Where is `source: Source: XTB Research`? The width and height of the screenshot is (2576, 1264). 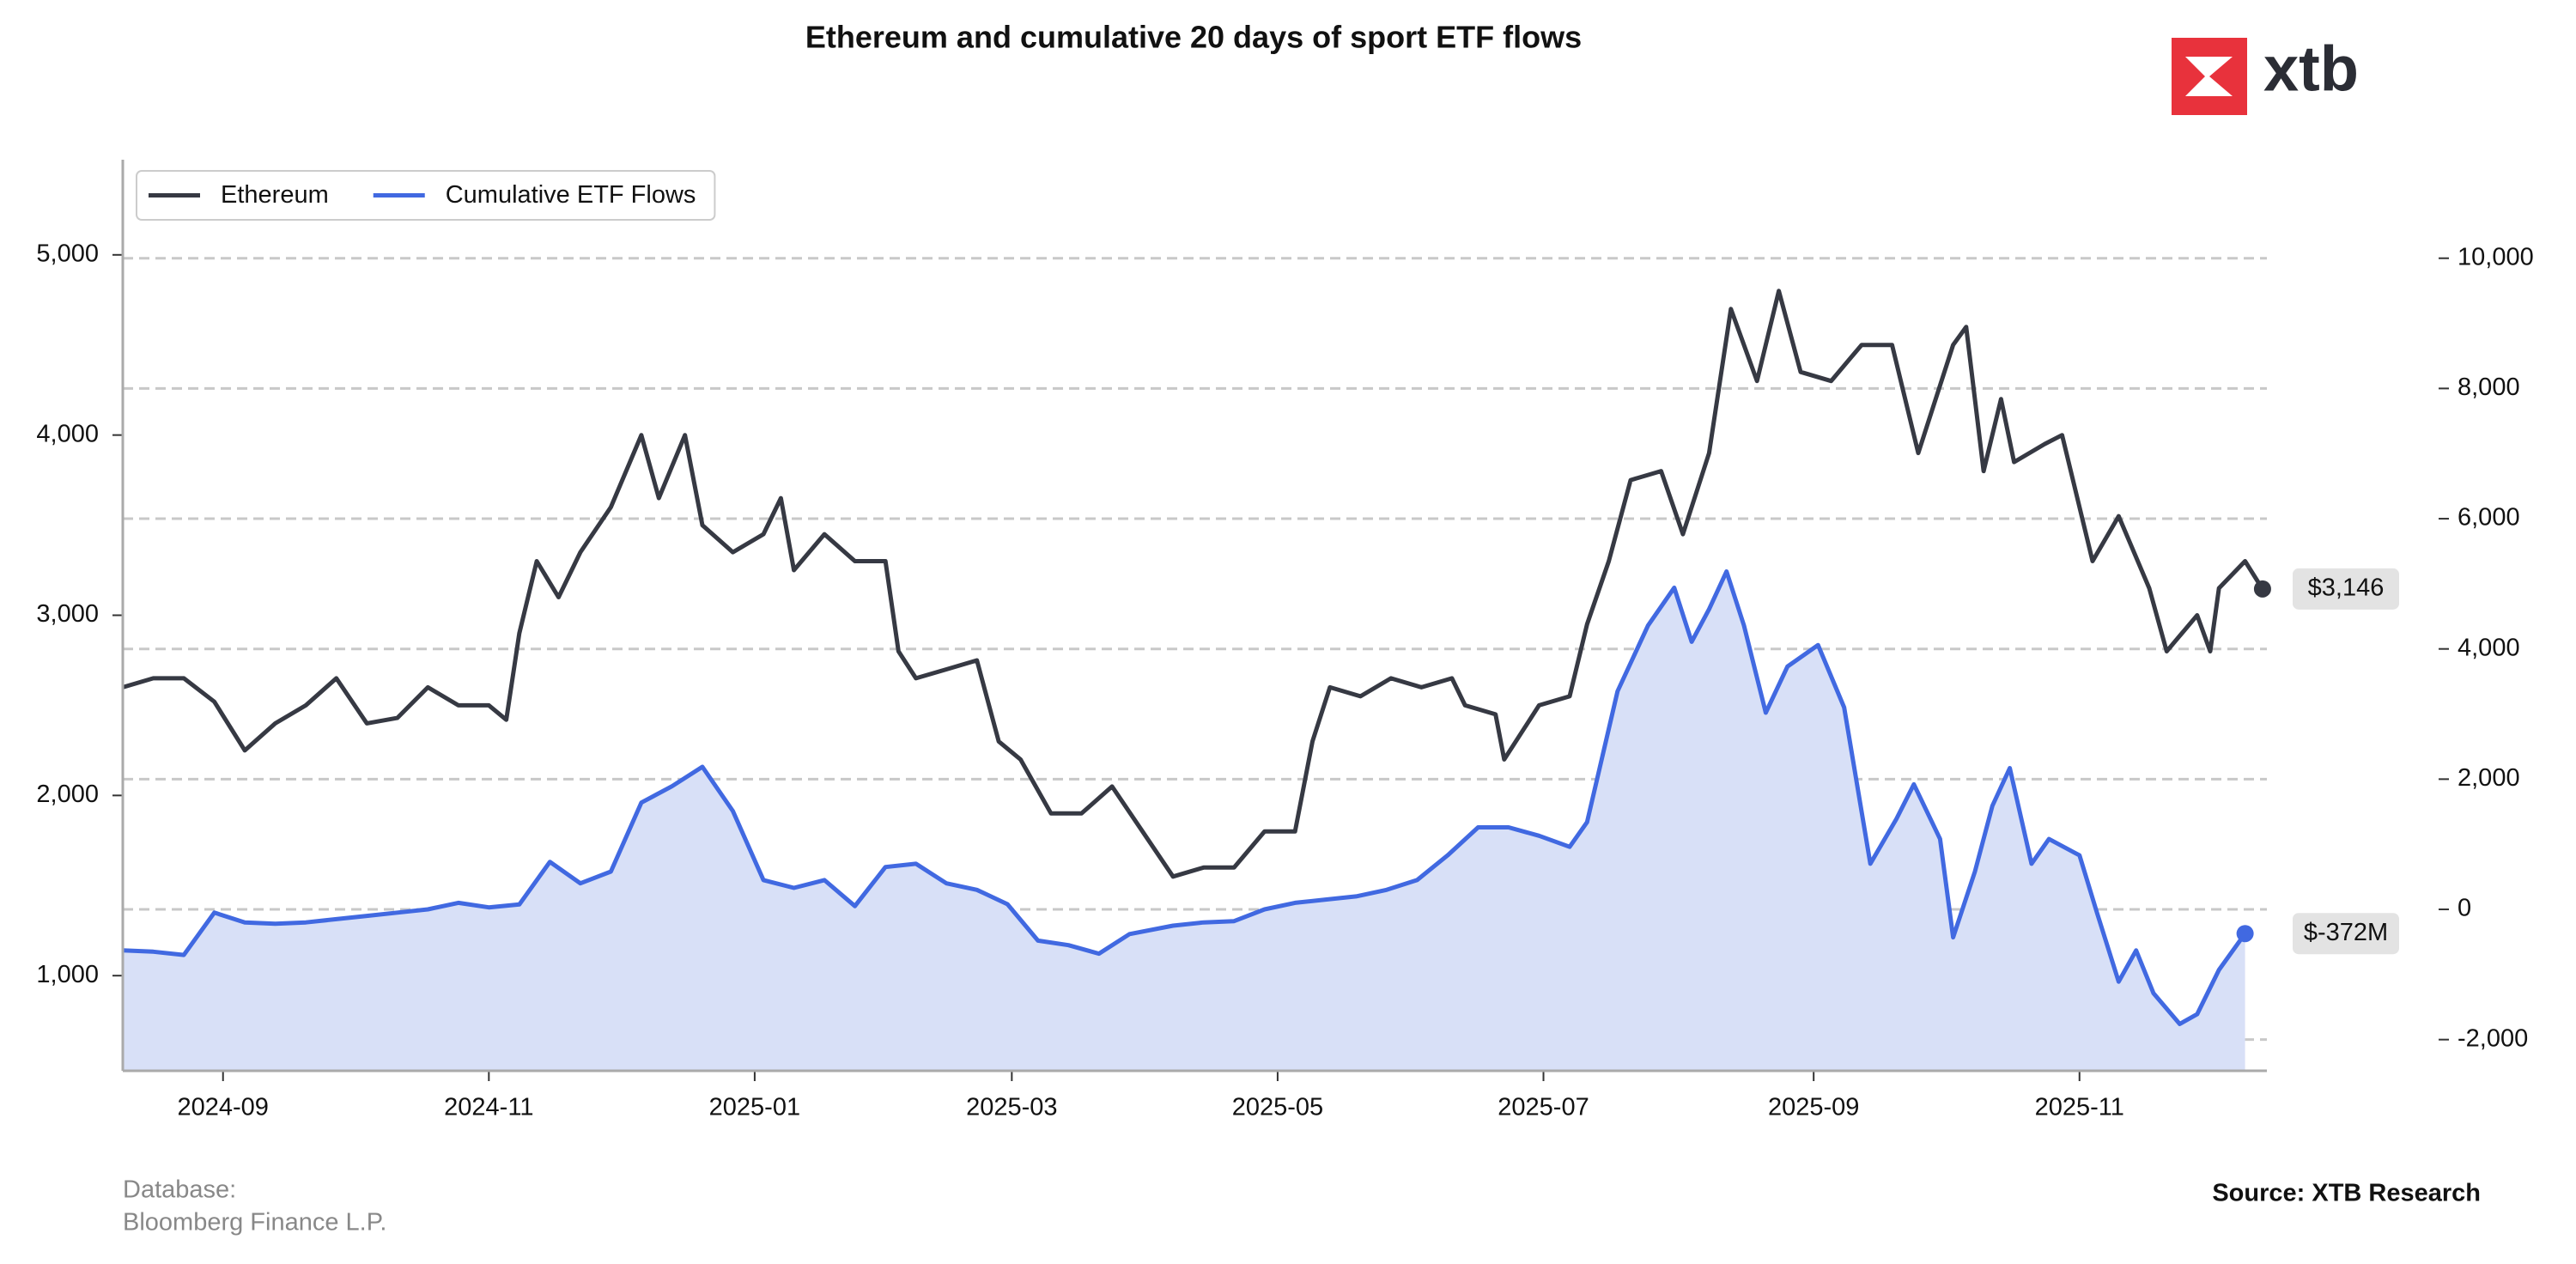 source: Source: XTB Research is located at coordinates (2346, 1193).